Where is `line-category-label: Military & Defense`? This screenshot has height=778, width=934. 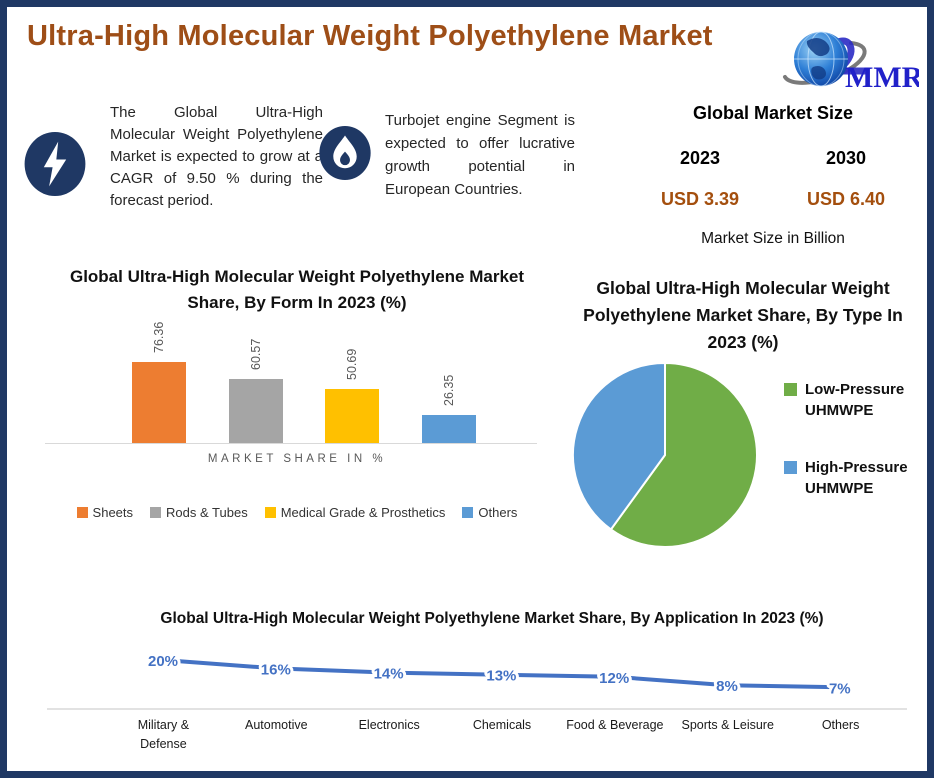 line-category-label: Military & Defense is located at coordinates (163, 734).